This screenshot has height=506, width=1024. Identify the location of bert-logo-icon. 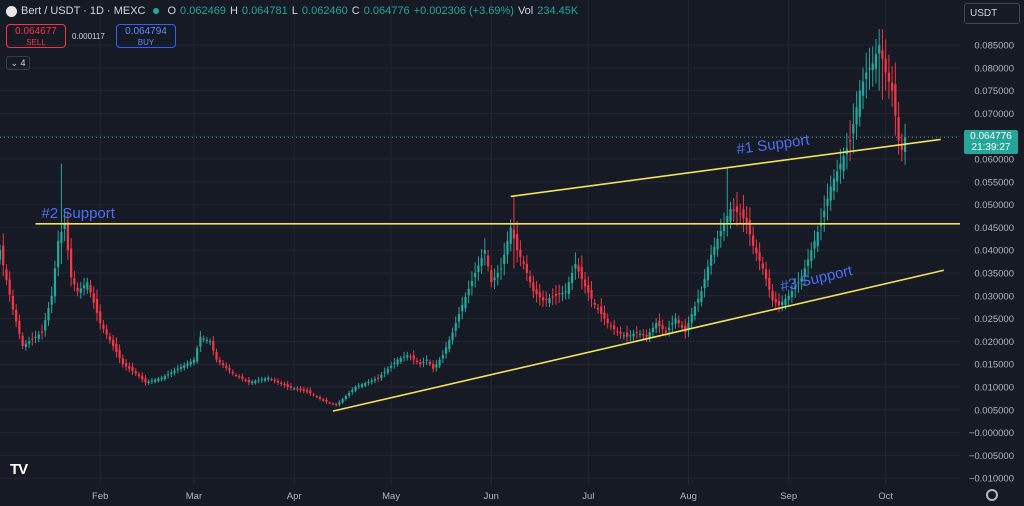
(11, 11).